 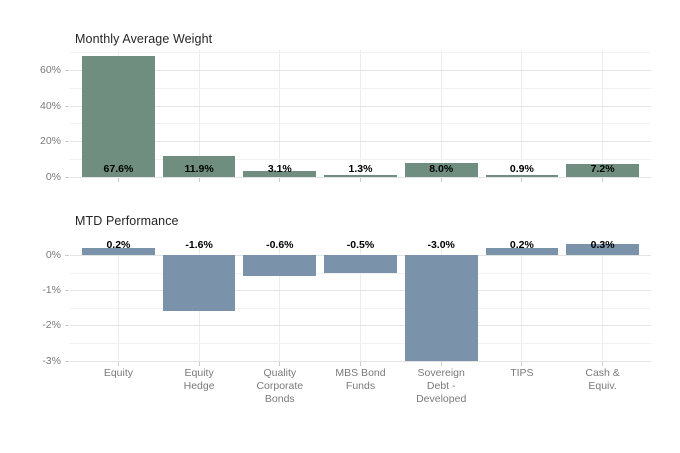 I want to click on bar-value-label: 67.6%, so click(x=118, y=169).